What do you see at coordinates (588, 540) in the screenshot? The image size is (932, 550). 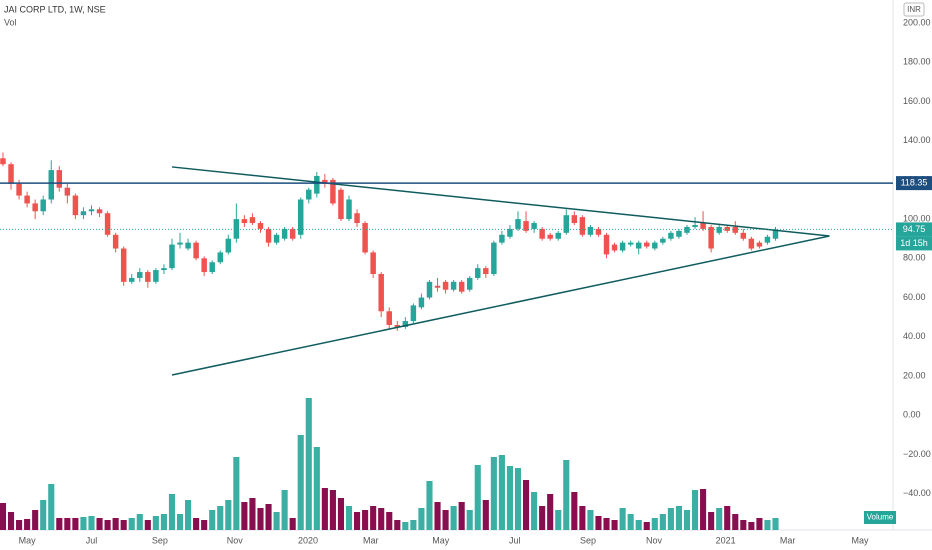 I see `x-tick-label: Sep` at bounding box center [588, 540].